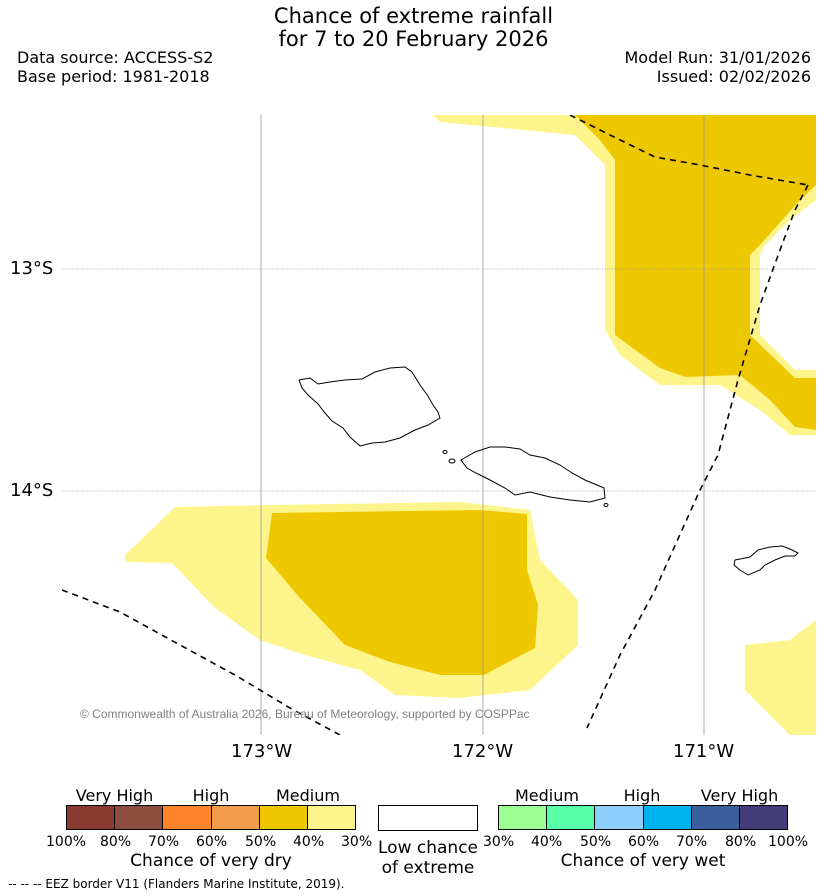 The height and width of the screenshot is (896, 827). What do you see at coordinates (704, 751) in the screenshot?
I see `lon-label-171w: 171°W` at bounding box center [704, 751].